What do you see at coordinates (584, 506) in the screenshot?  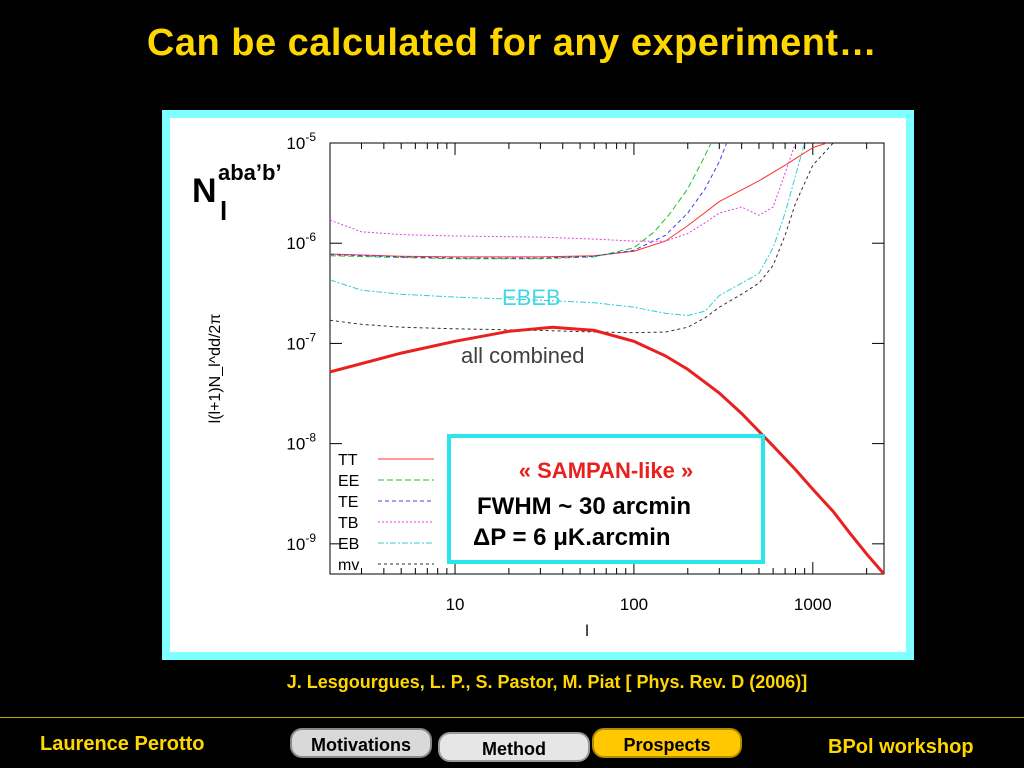 I see `callout-fwhm: FWHM ~ 30 arcmin` at bounding box center [584, 506].